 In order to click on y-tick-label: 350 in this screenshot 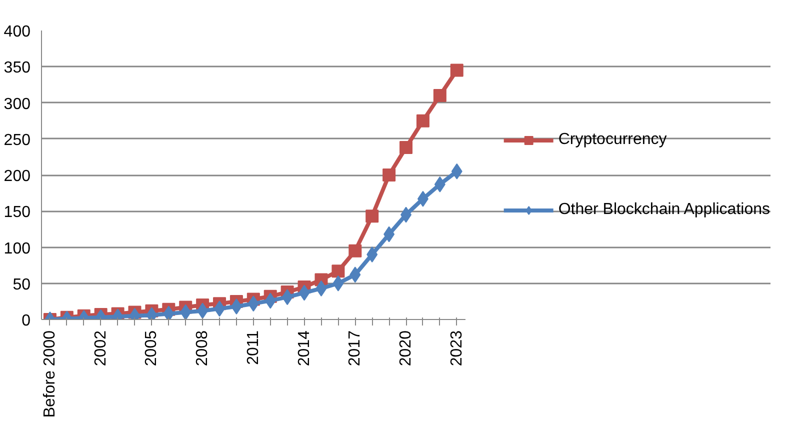, I will do `click(17, 68)`.